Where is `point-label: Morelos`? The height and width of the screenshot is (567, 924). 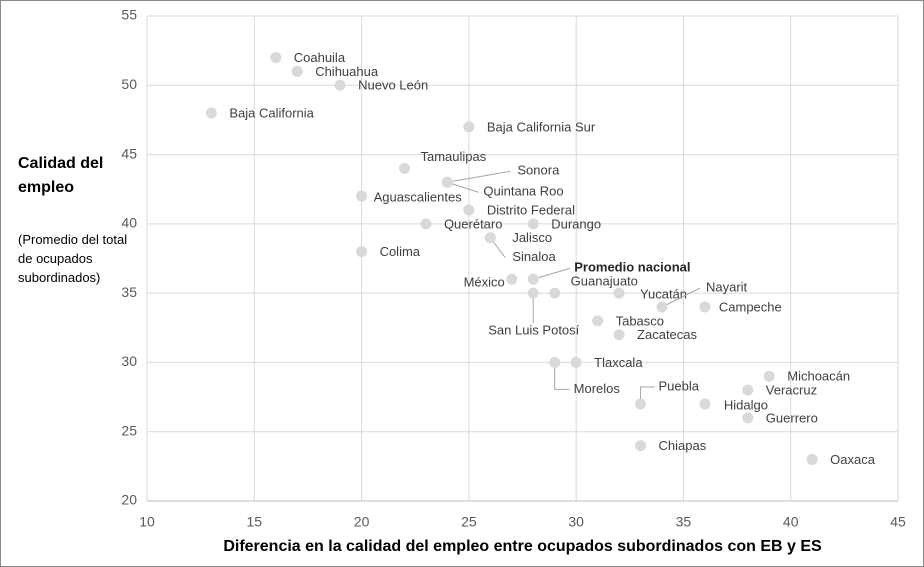 point-label: Morelos is located at coordinates (597, 388).